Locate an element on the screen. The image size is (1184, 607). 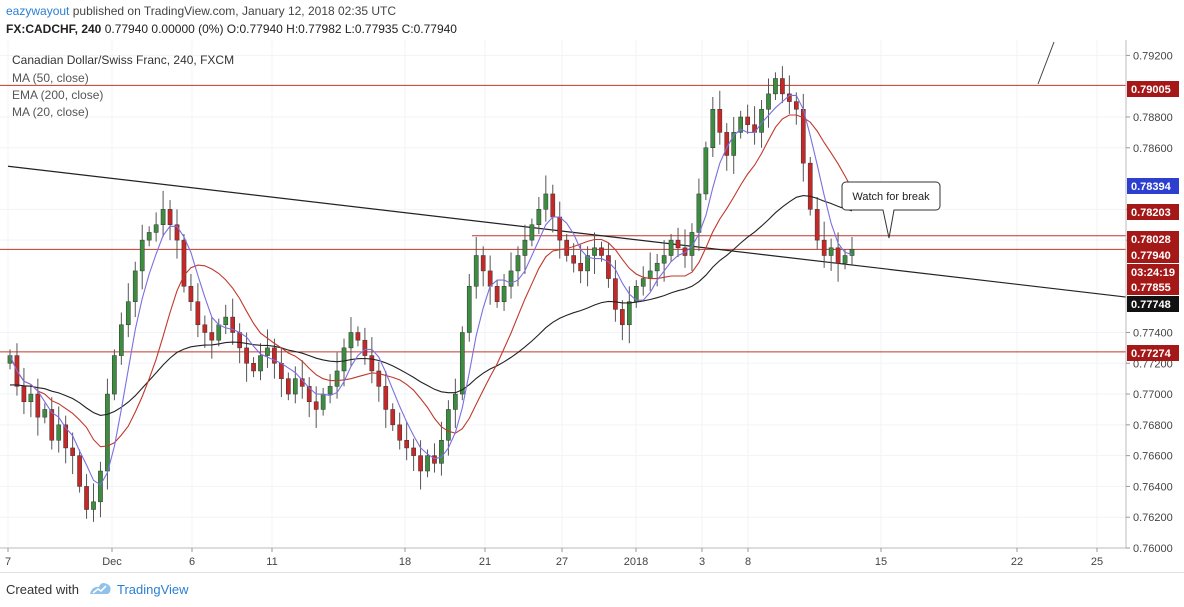
price-tag-label: 0.77855 is located at coordinates (1151, 288).